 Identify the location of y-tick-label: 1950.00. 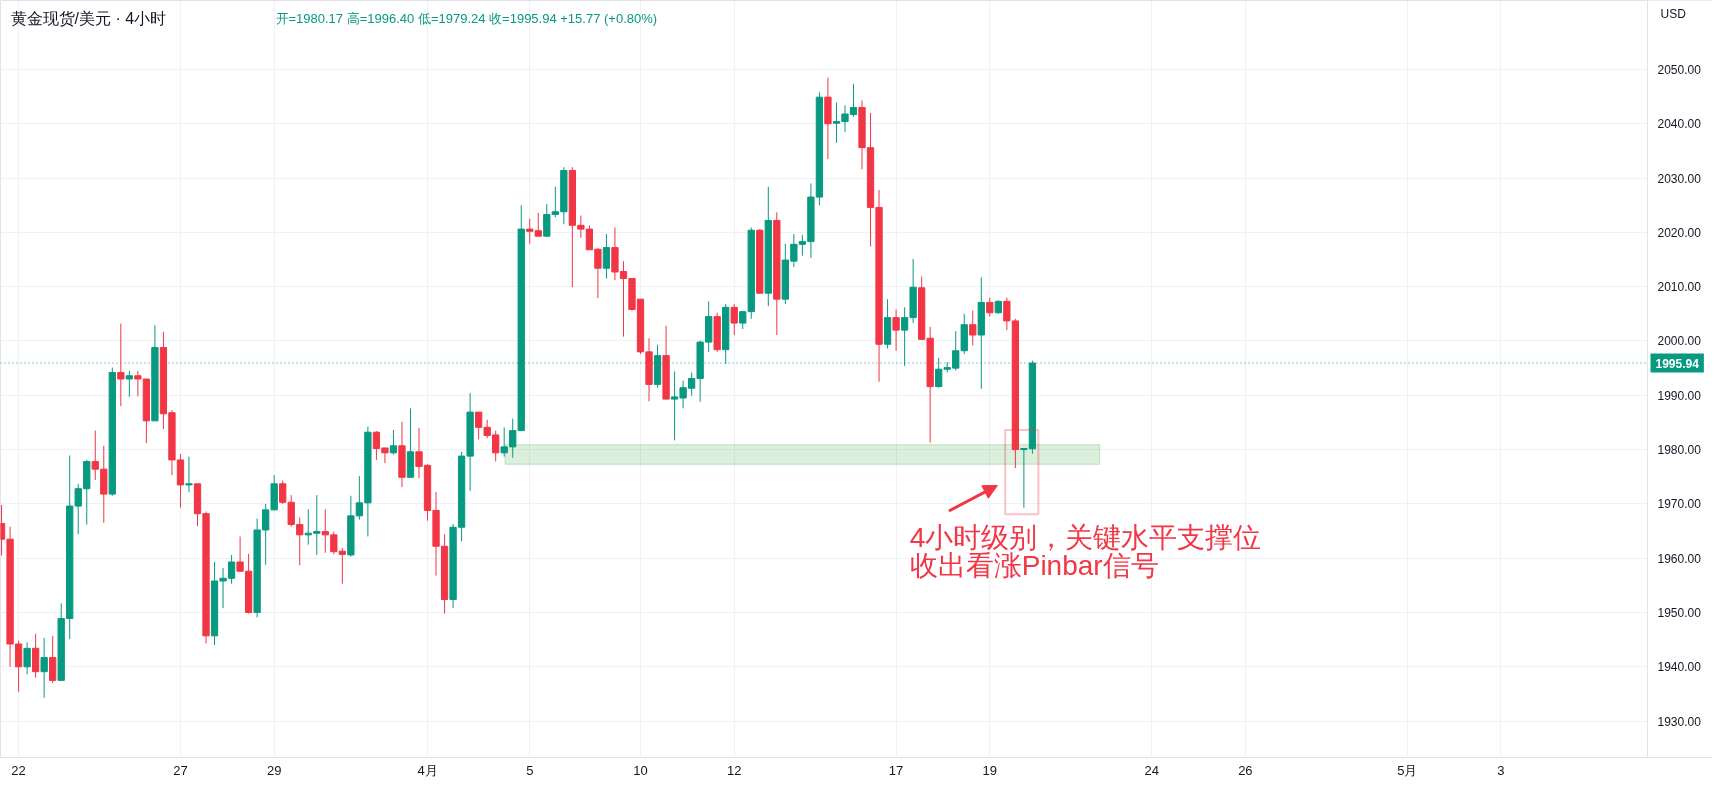
(1679, 613).